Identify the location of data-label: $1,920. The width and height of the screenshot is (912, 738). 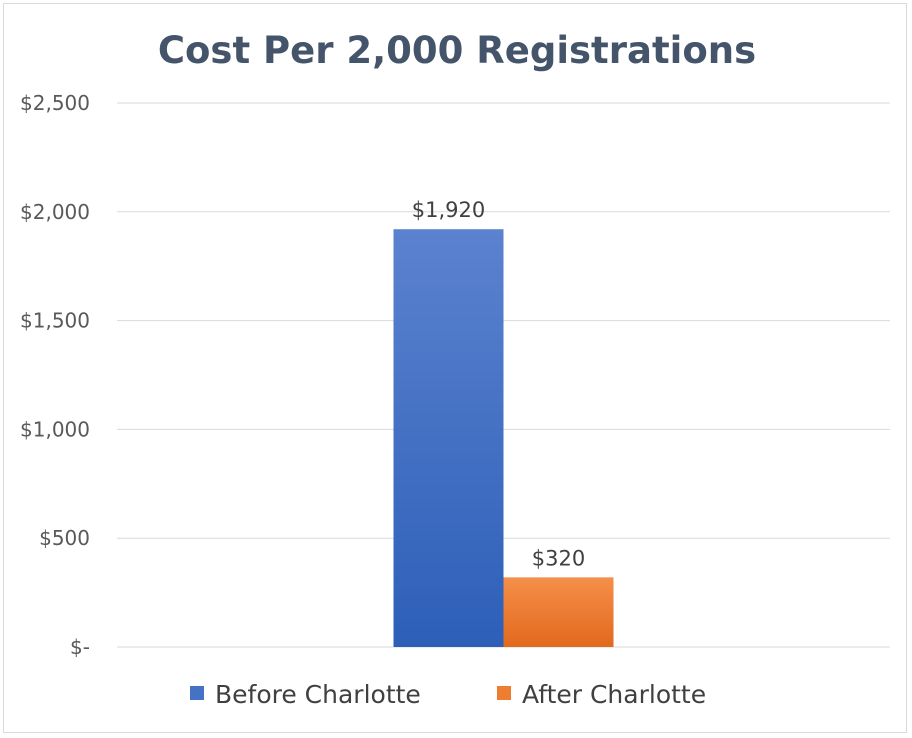
(448, 210).